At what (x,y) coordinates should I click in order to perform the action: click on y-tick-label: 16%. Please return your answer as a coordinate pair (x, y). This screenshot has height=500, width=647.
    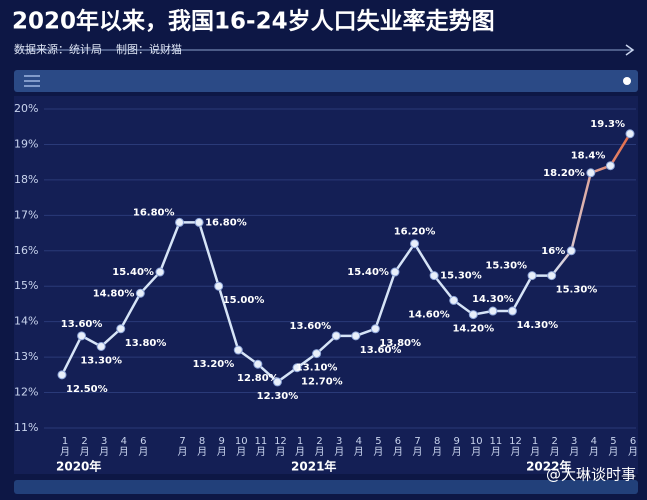
    Looking at the image, I should click on (26, 250).